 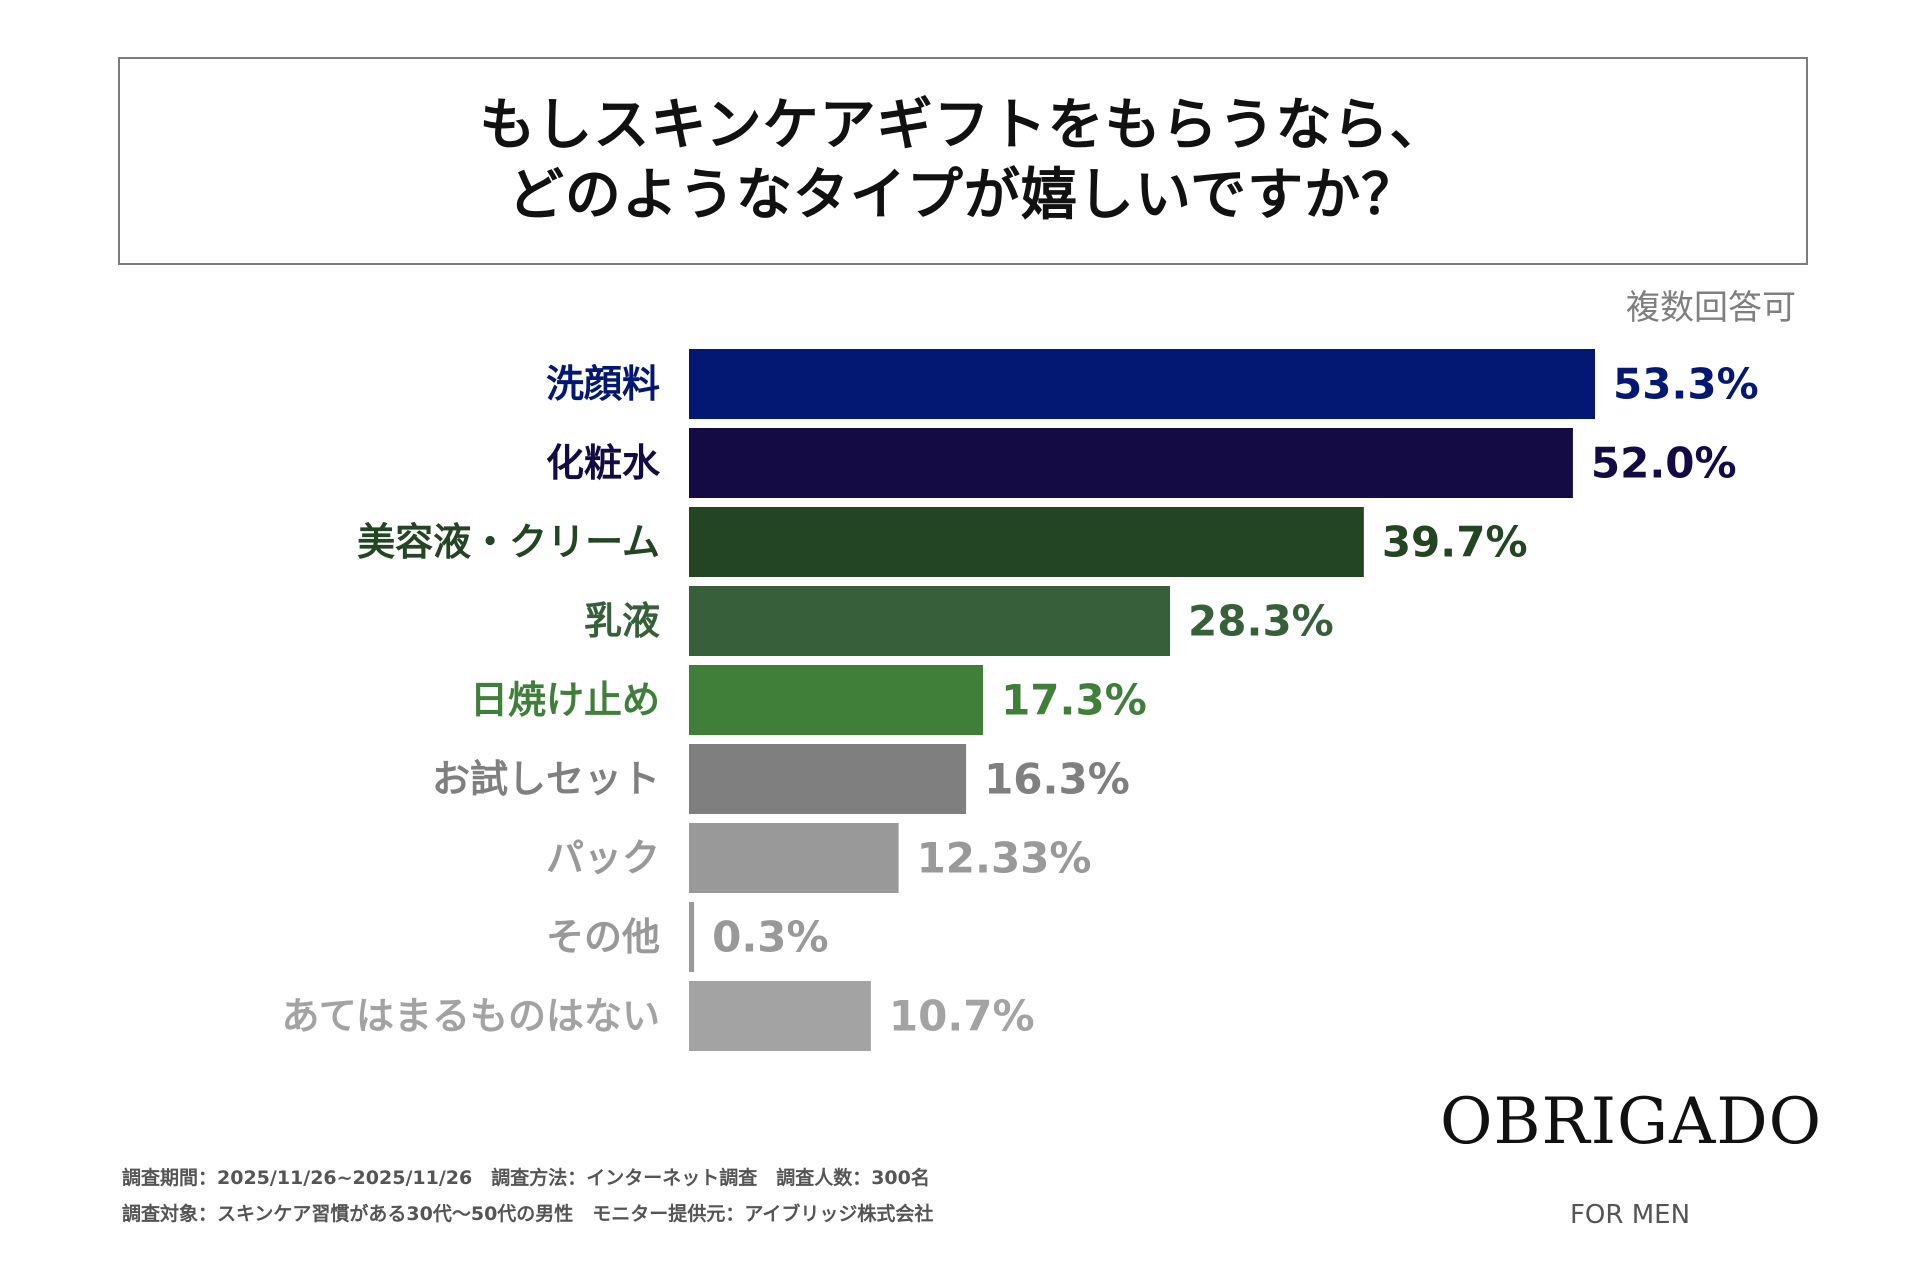 What do you see at coordinates (963, 161) in the screenshot?
I see `title-box: もしスキンケアギフトをもらうなら、 どのようなタイプが嬉しいですか？` at bounding box center [963, 161].